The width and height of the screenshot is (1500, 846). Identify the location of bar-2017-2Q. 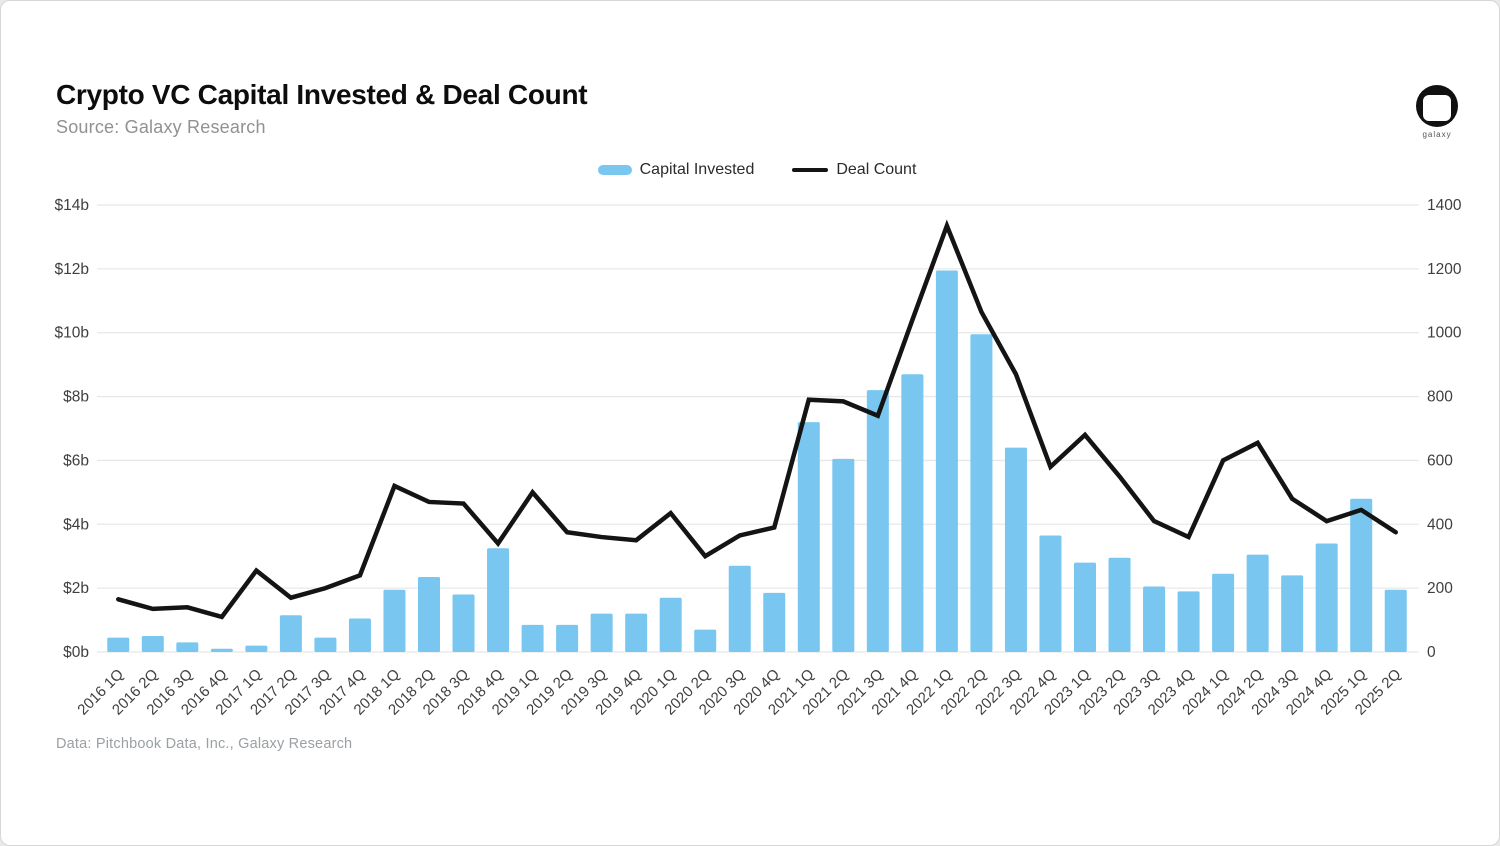
(290, 633).